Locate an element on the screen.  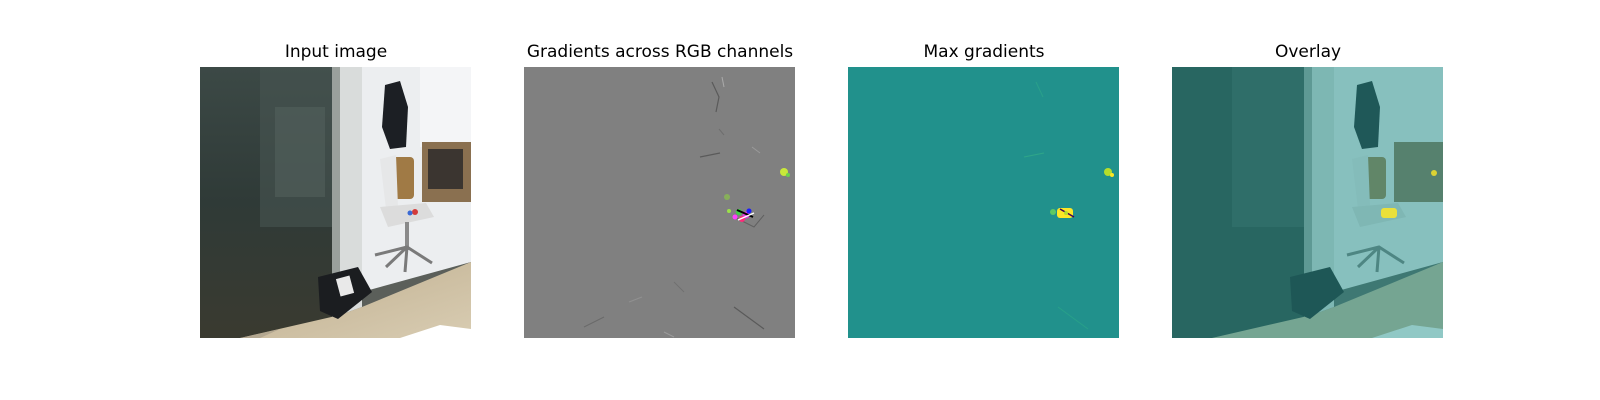
panel-title-input: Input image is located at coordinates (336, 52).